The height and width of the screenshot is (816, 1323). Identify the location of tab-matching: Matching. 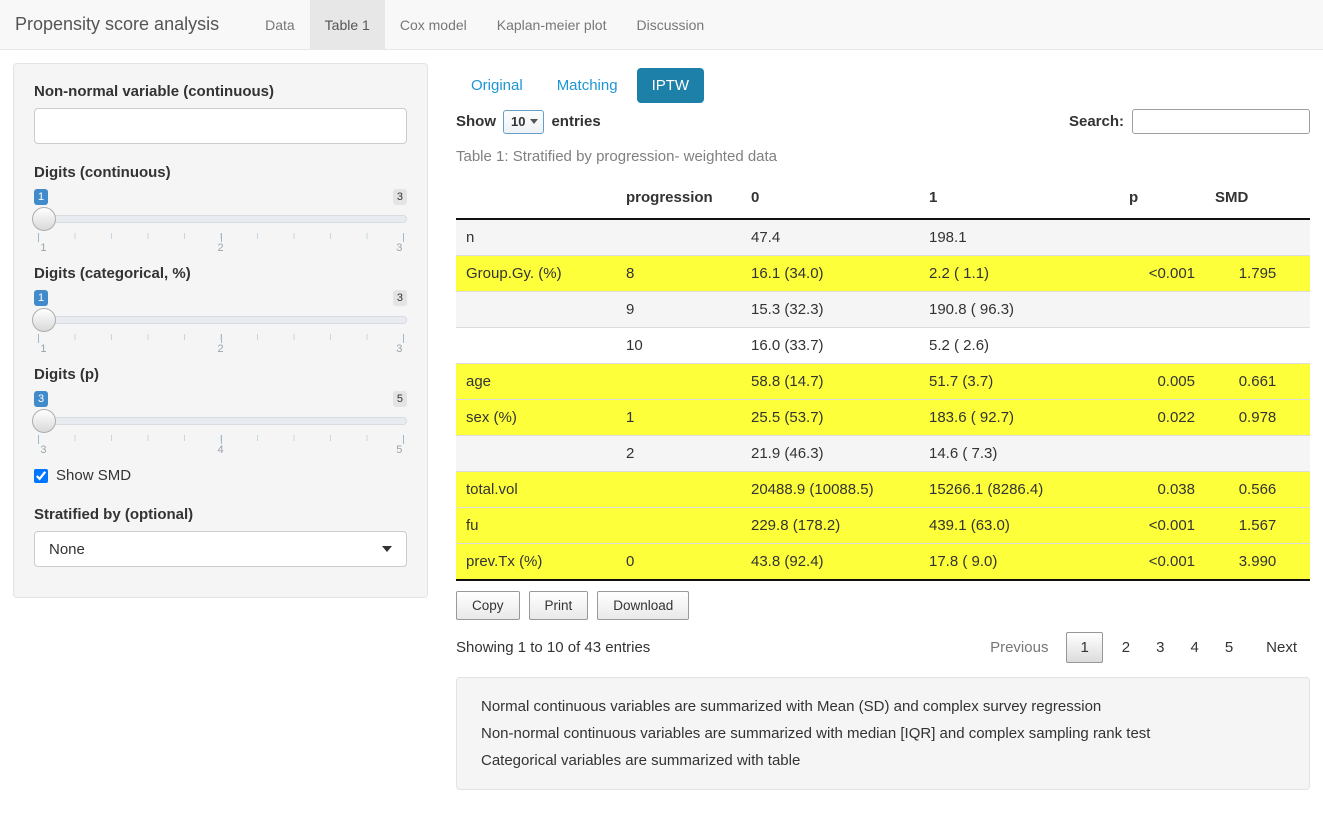
(587, 85).